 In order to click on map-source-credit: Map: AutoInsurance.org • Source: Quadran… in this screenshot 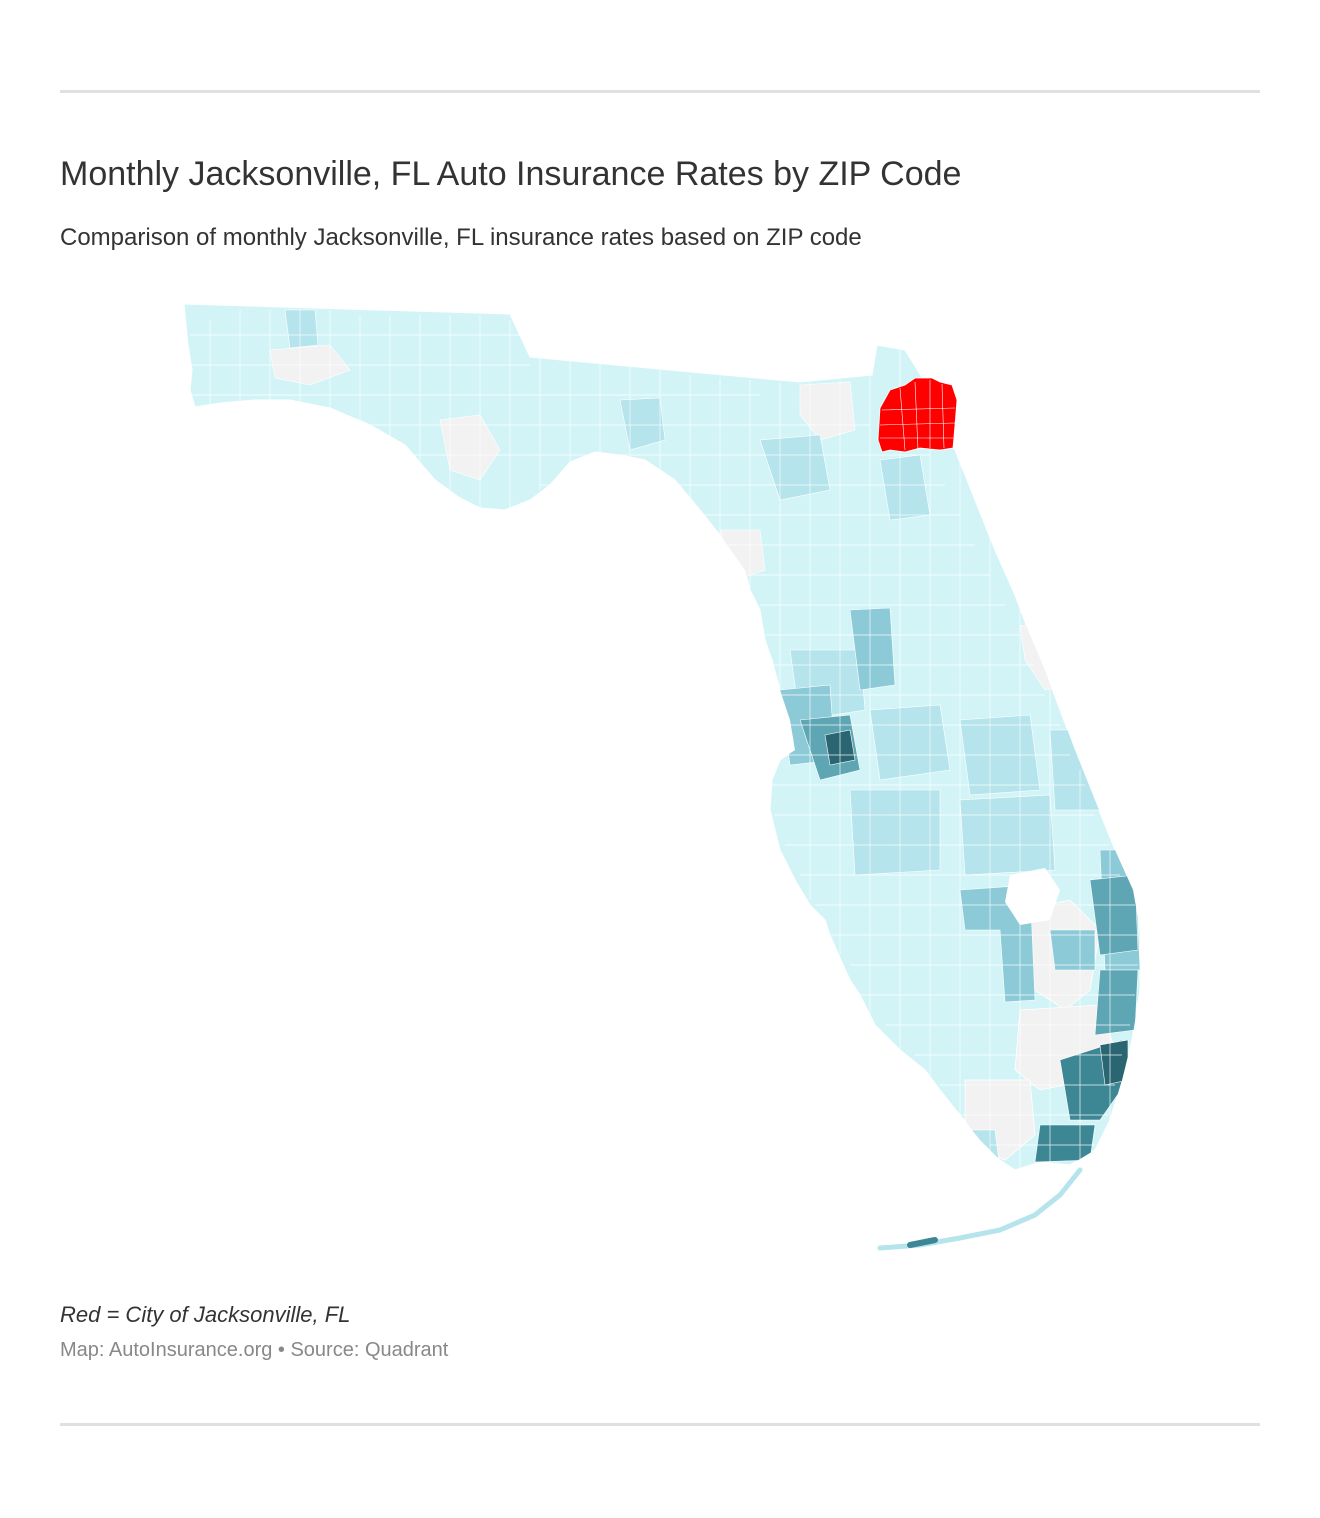, I will do `click(254, 1350)`.